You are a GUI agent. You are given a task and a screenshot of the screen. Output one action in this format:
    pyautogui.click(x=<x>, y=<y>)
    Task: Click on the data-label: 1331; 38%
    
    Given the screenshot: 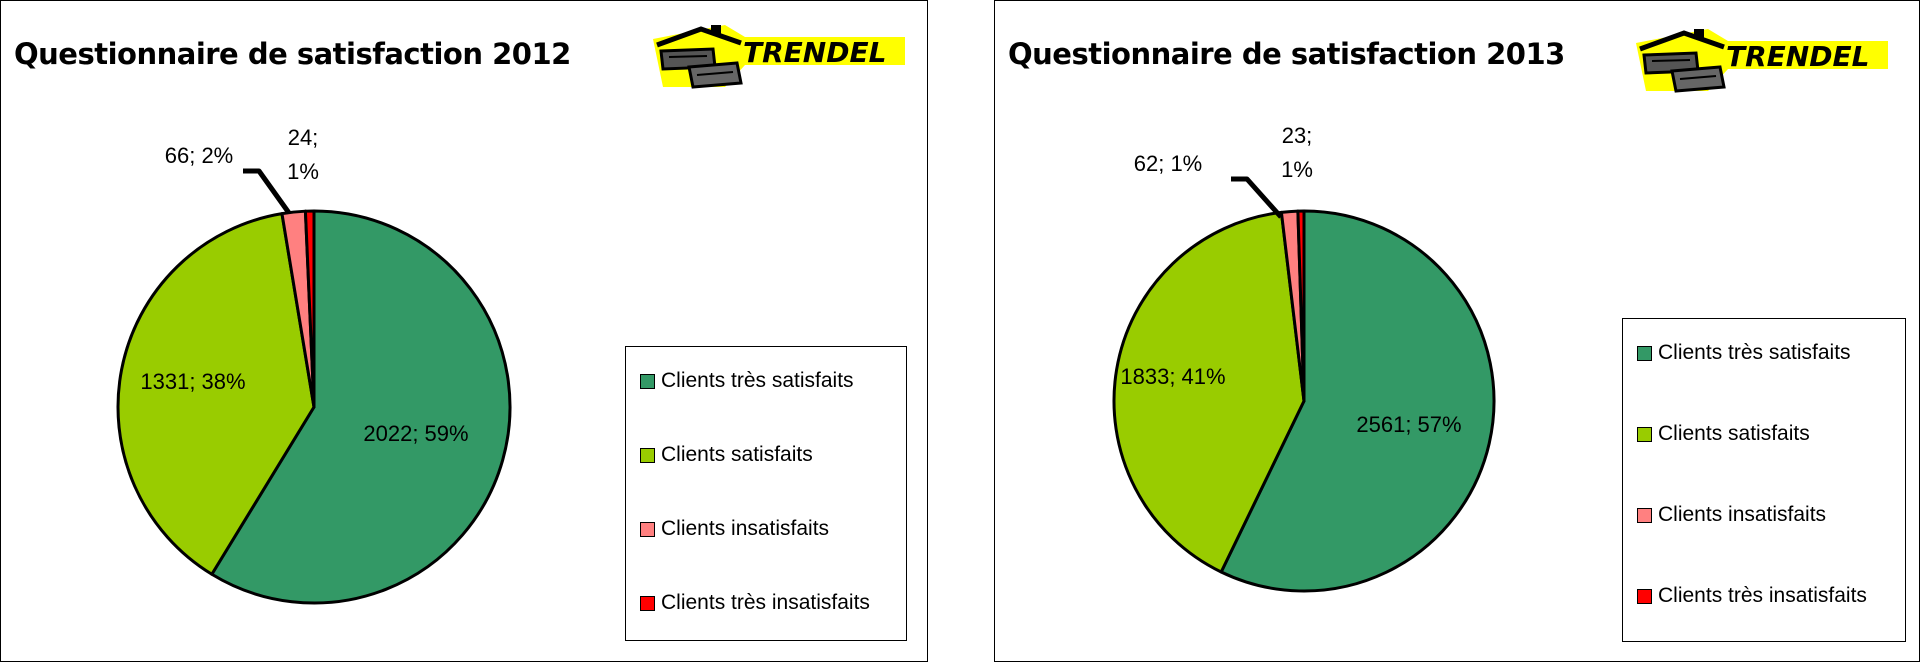 What is the action you would take?
    pyautogui.click(x=192, y=381)
    